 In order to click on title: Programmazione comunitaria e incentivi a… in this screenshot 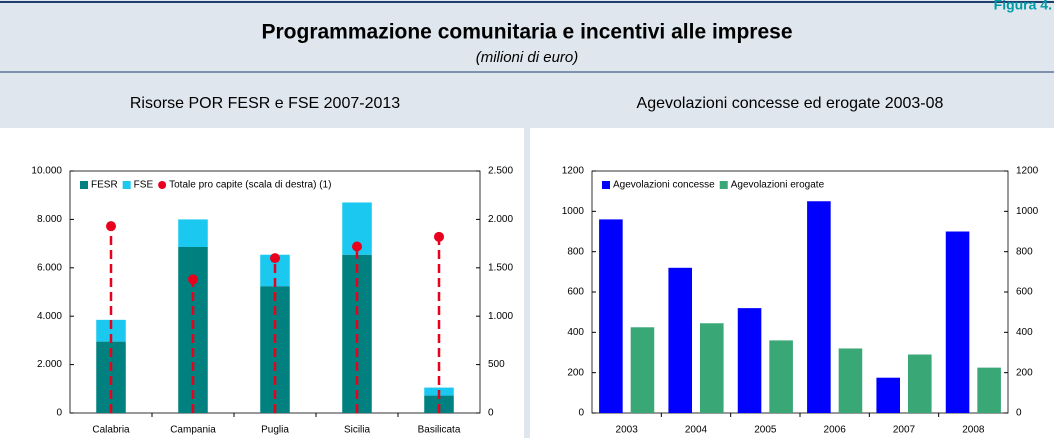, I will do `click(526, 32)`.